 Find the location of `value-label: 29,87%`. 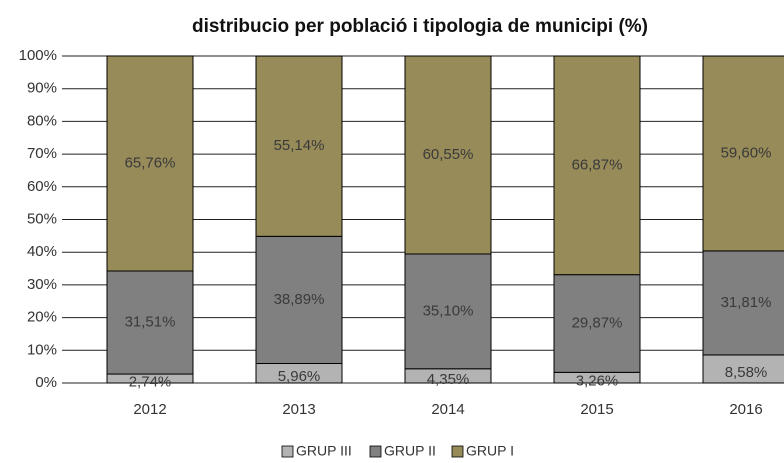

value-label: 29,87% is located at coordinates (597, 322).